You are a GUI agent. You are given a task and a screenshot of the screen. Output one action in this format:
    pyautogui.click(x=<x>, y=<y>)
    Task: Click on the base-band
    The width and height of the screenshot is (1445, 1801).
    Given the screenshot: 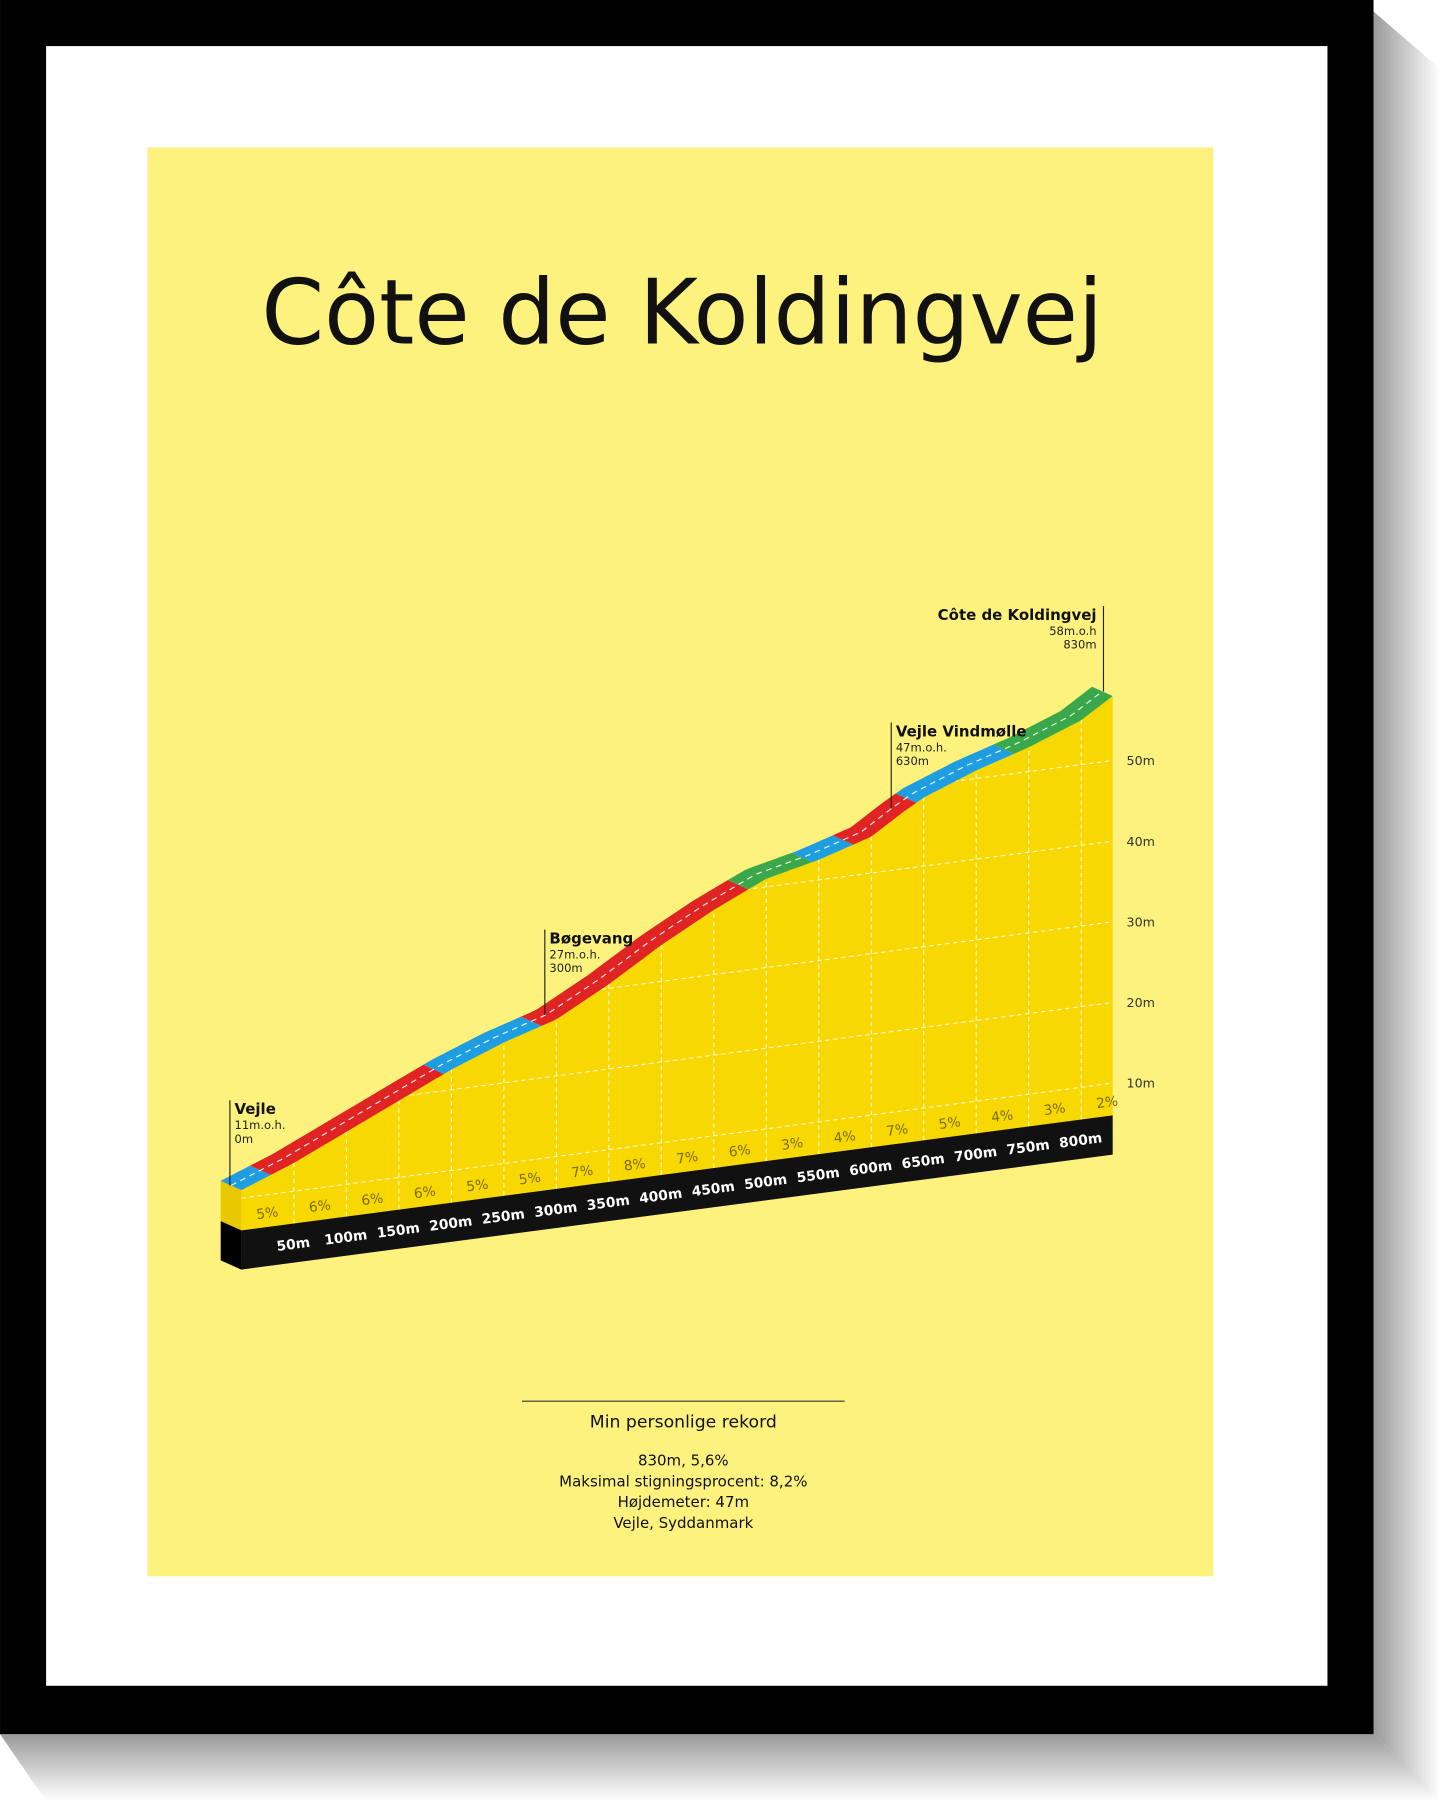 What is the action you would take?
    pyautogui.click(x=677, y=1192)
    